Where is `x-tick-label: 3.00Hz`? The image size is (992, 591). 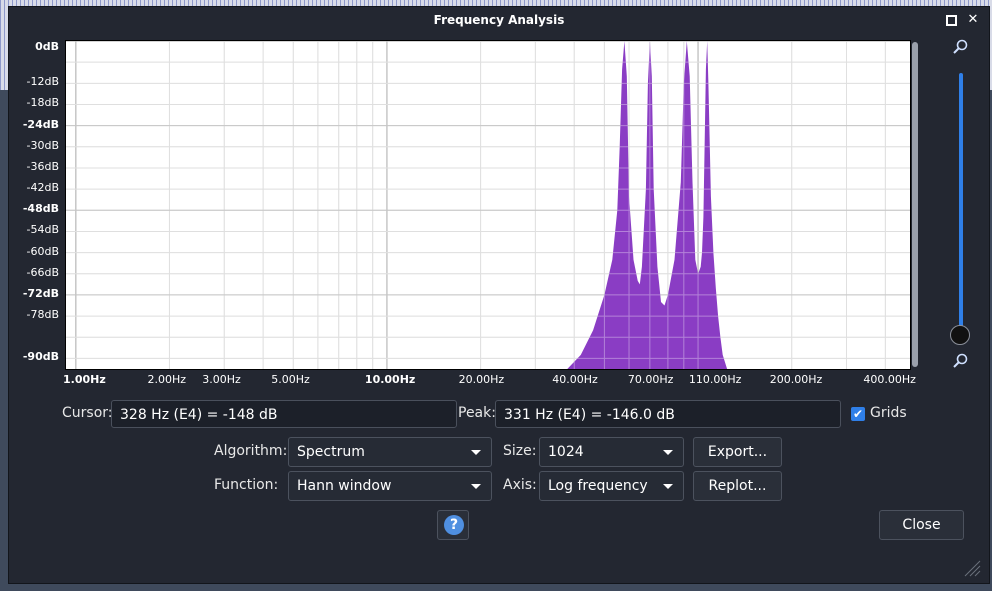 x-tick-label: 3.00Hz is located at coordinates (221, 379).